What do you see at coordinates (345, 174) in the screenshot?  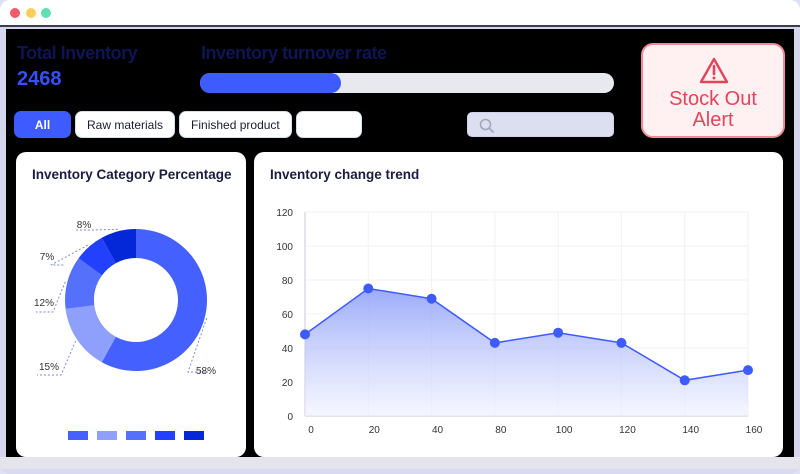 I see `inventory-trend-title: Inventory change trend` at bounding box center [345, 174].